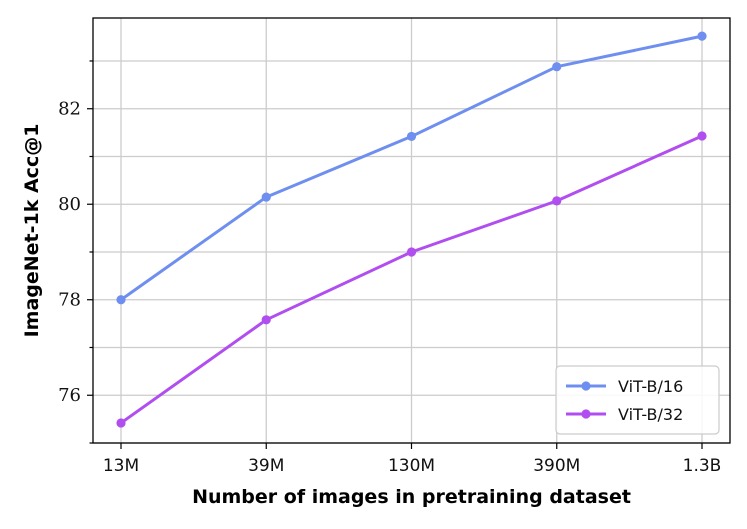  I want to click on x-tick-label: 390M, so click(556, 466).